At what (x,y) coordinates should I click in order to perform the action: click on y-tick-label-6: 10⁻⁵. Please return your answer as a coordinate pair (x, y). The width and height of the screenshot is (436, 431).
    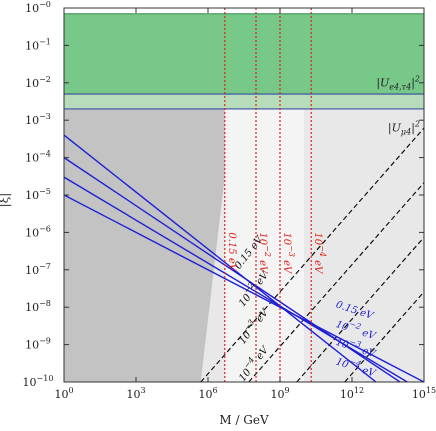
    Looking at the image, I should click on (38, 194).